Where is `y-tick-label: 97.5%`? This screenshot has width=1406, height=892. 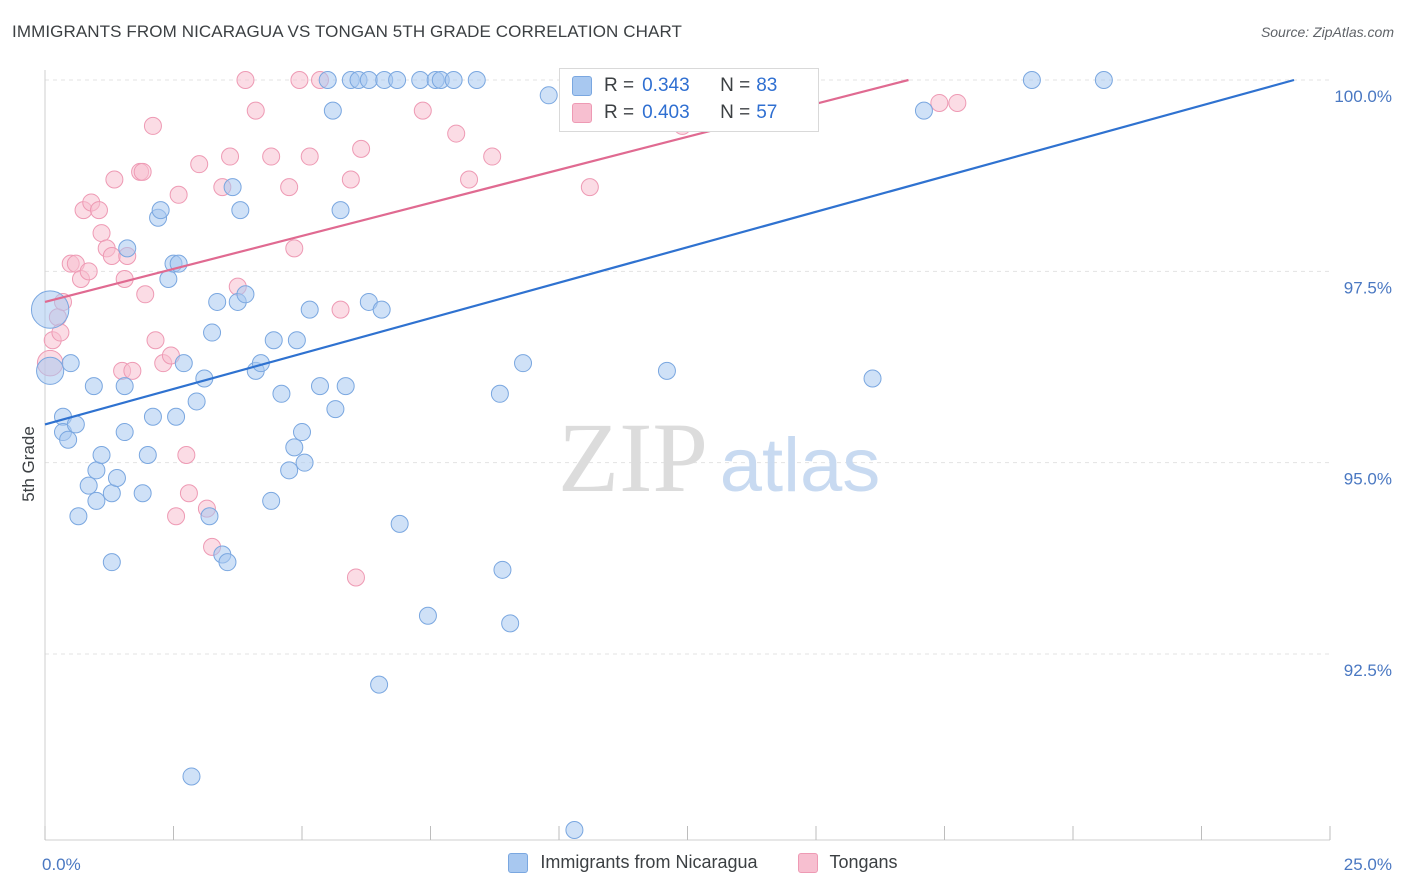
y-tick-label: 97.5% is located at coordinates (1368, 287).